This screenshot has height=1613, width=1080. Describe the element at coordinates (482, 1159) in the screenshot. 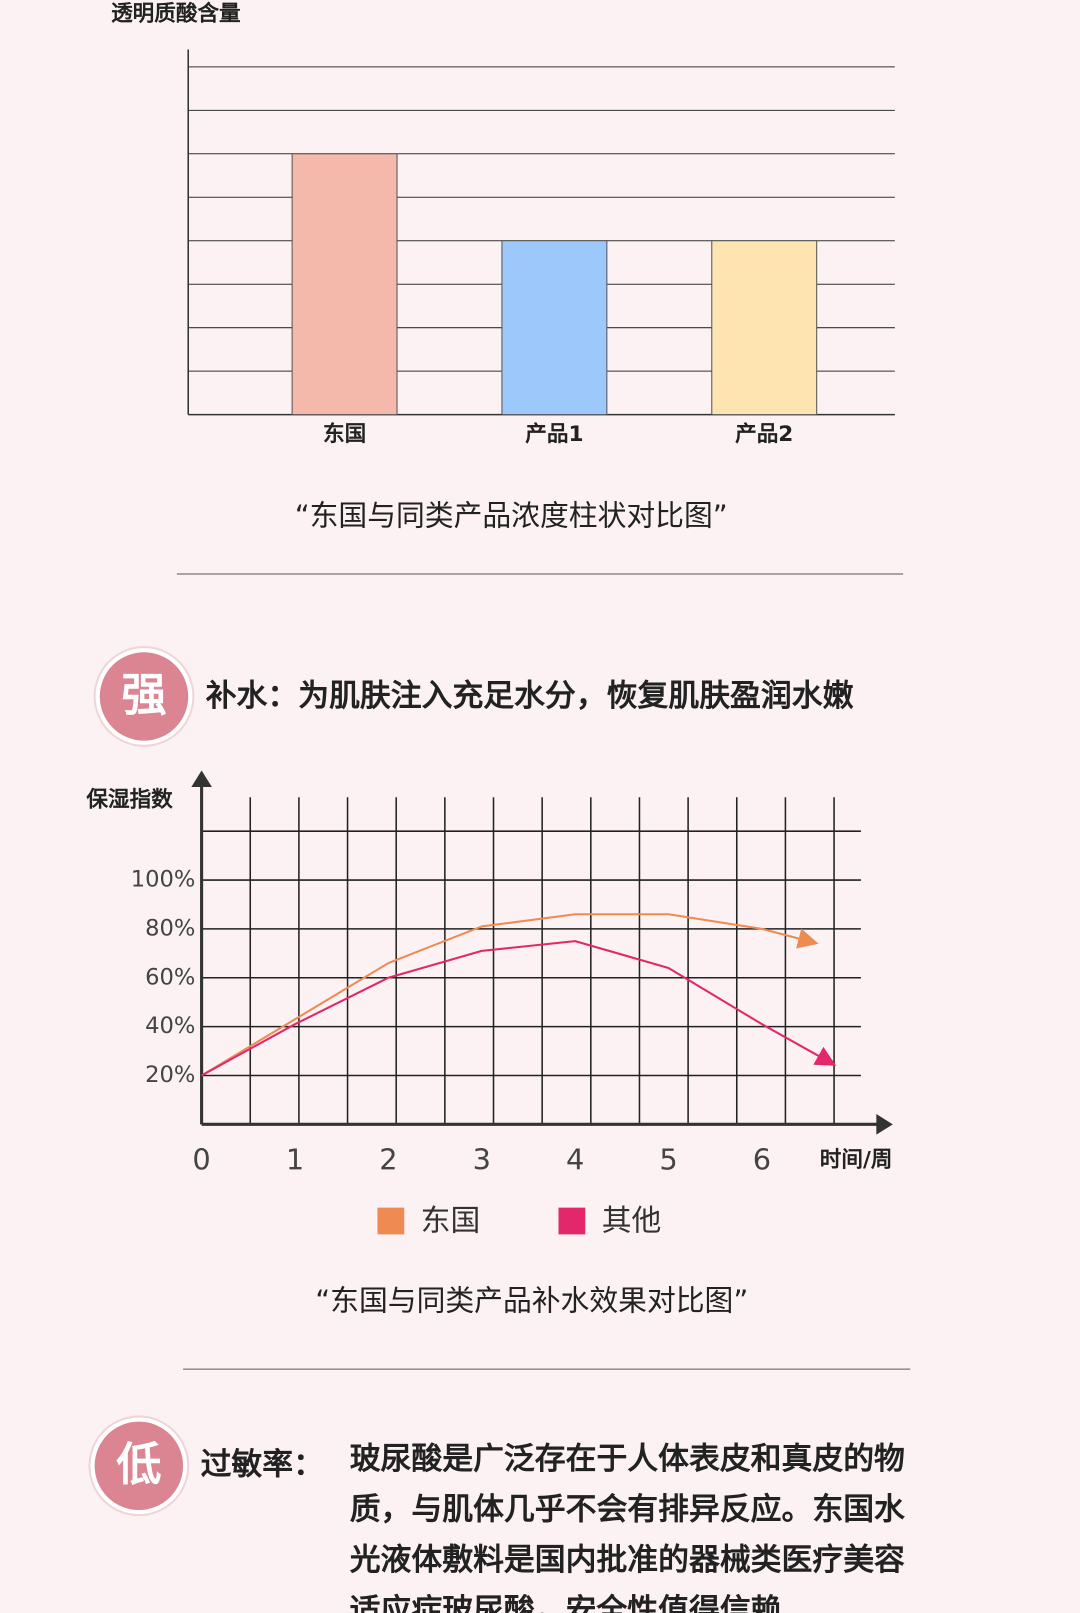

I see `x-tick-label: 3` at that location.